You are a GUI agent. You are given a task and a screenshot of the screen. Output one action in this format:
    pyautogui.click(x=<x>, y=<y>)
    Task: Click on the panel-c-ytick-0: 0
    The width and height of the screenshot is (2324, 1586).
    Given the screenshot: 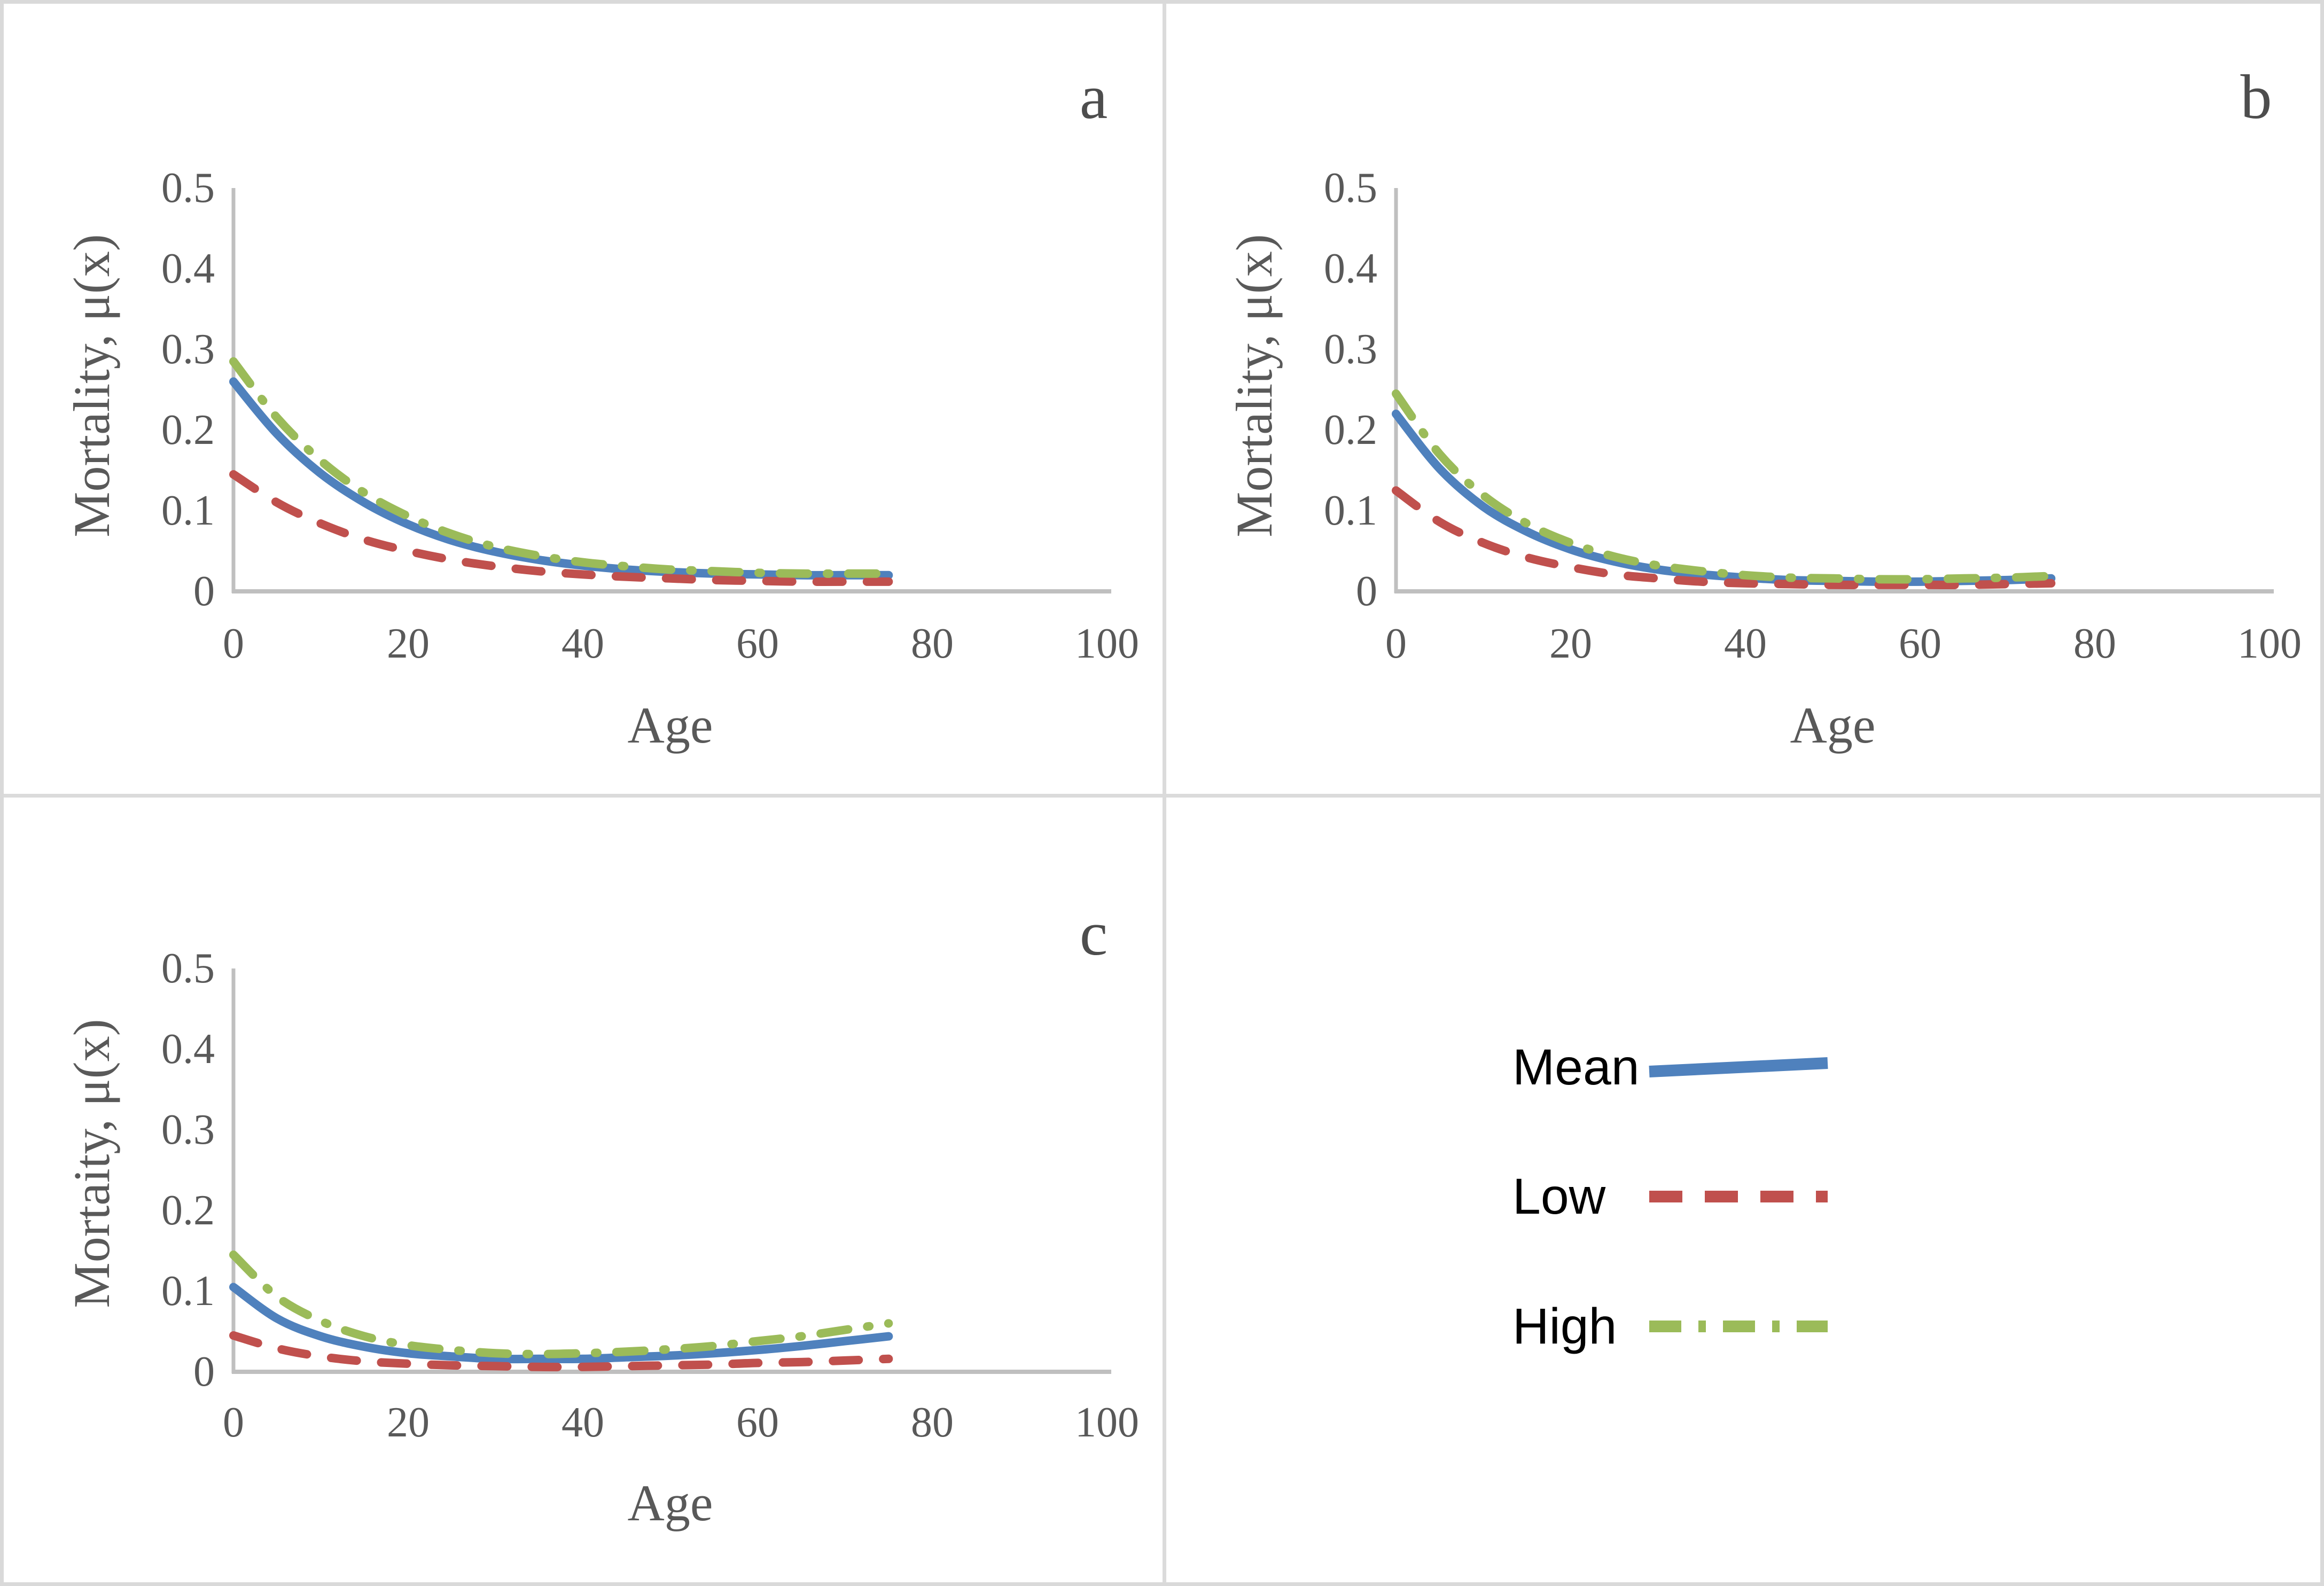 What is the action you would take?
    pyautogui.click(x=204, y=1371)
    